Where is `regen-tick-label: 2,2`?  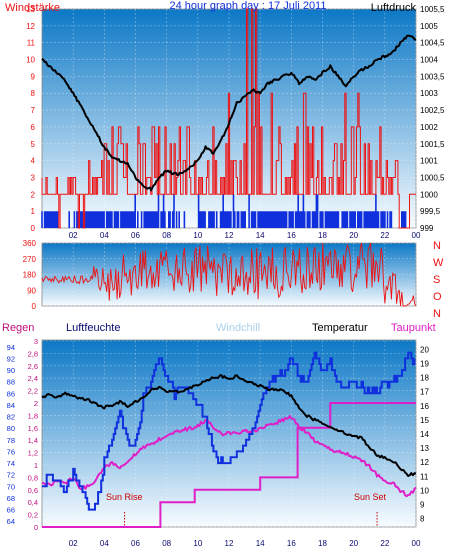 regen-tick-label: 2,2 is located at coordinates (33, 391).